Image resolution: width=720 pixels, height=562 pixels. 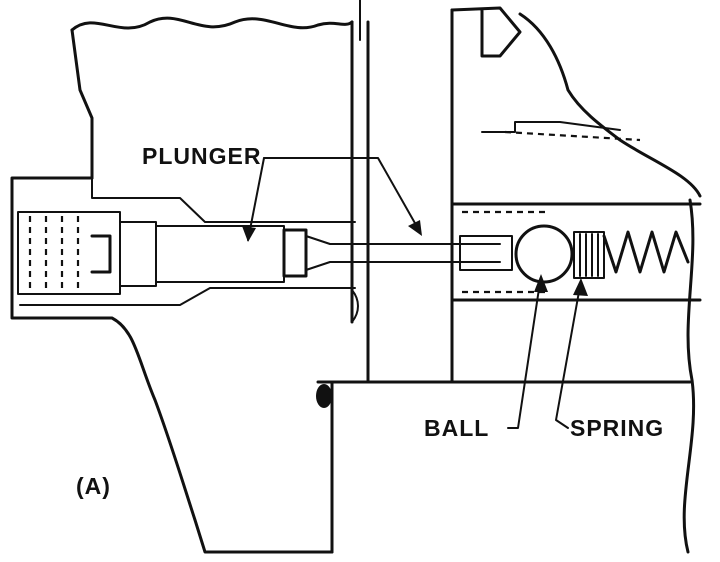 What do you see at coordinates (527, 351) in the screenshot?
I see `ball-leader` at bounding box center [527, 351].